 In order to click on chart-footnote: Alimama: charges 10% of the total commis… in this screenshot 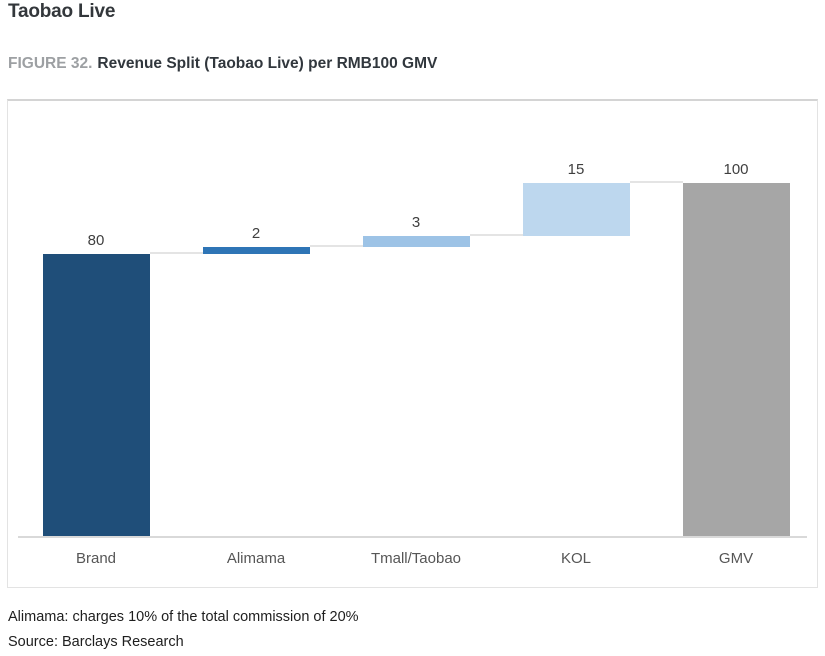, I will do `click(183, 617)`.